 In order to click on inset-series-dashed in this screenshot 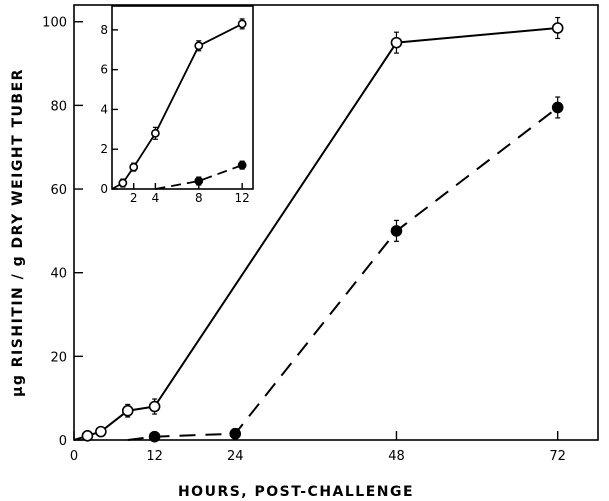, I will do `click(201, 175)`.